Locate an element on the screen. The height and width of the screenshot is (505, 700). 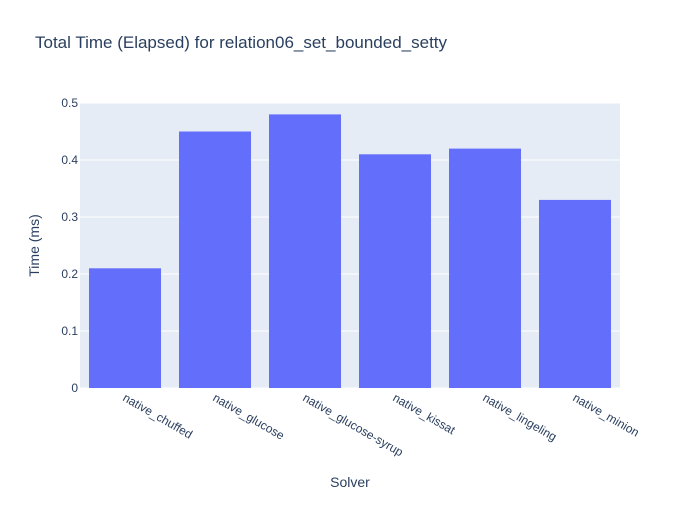
y-tick-label: 0.1 is located at coordinates (69, 331).